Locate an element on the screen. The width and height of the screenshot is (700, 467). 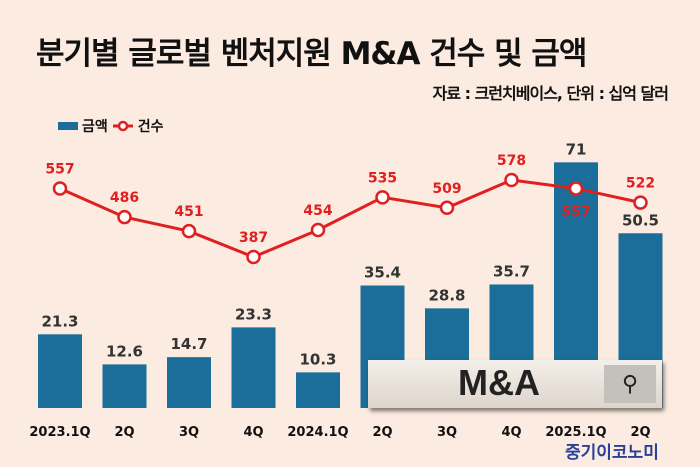
count-value-label: 486 is located at coordinates (124, 198).